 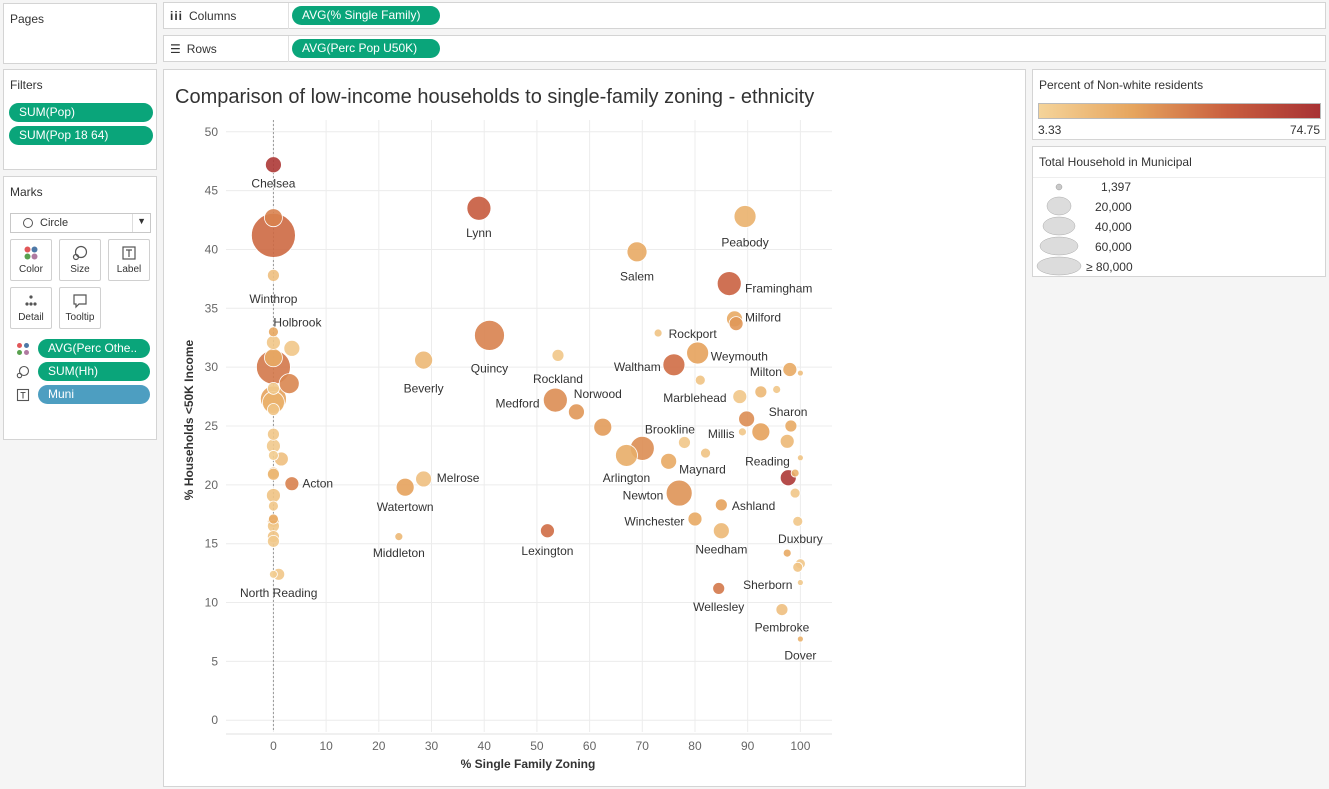 What do you see at coordinates (31, 308) in the screenshot?
I see `detail-button: Detail` at bounding box center [31, 308].